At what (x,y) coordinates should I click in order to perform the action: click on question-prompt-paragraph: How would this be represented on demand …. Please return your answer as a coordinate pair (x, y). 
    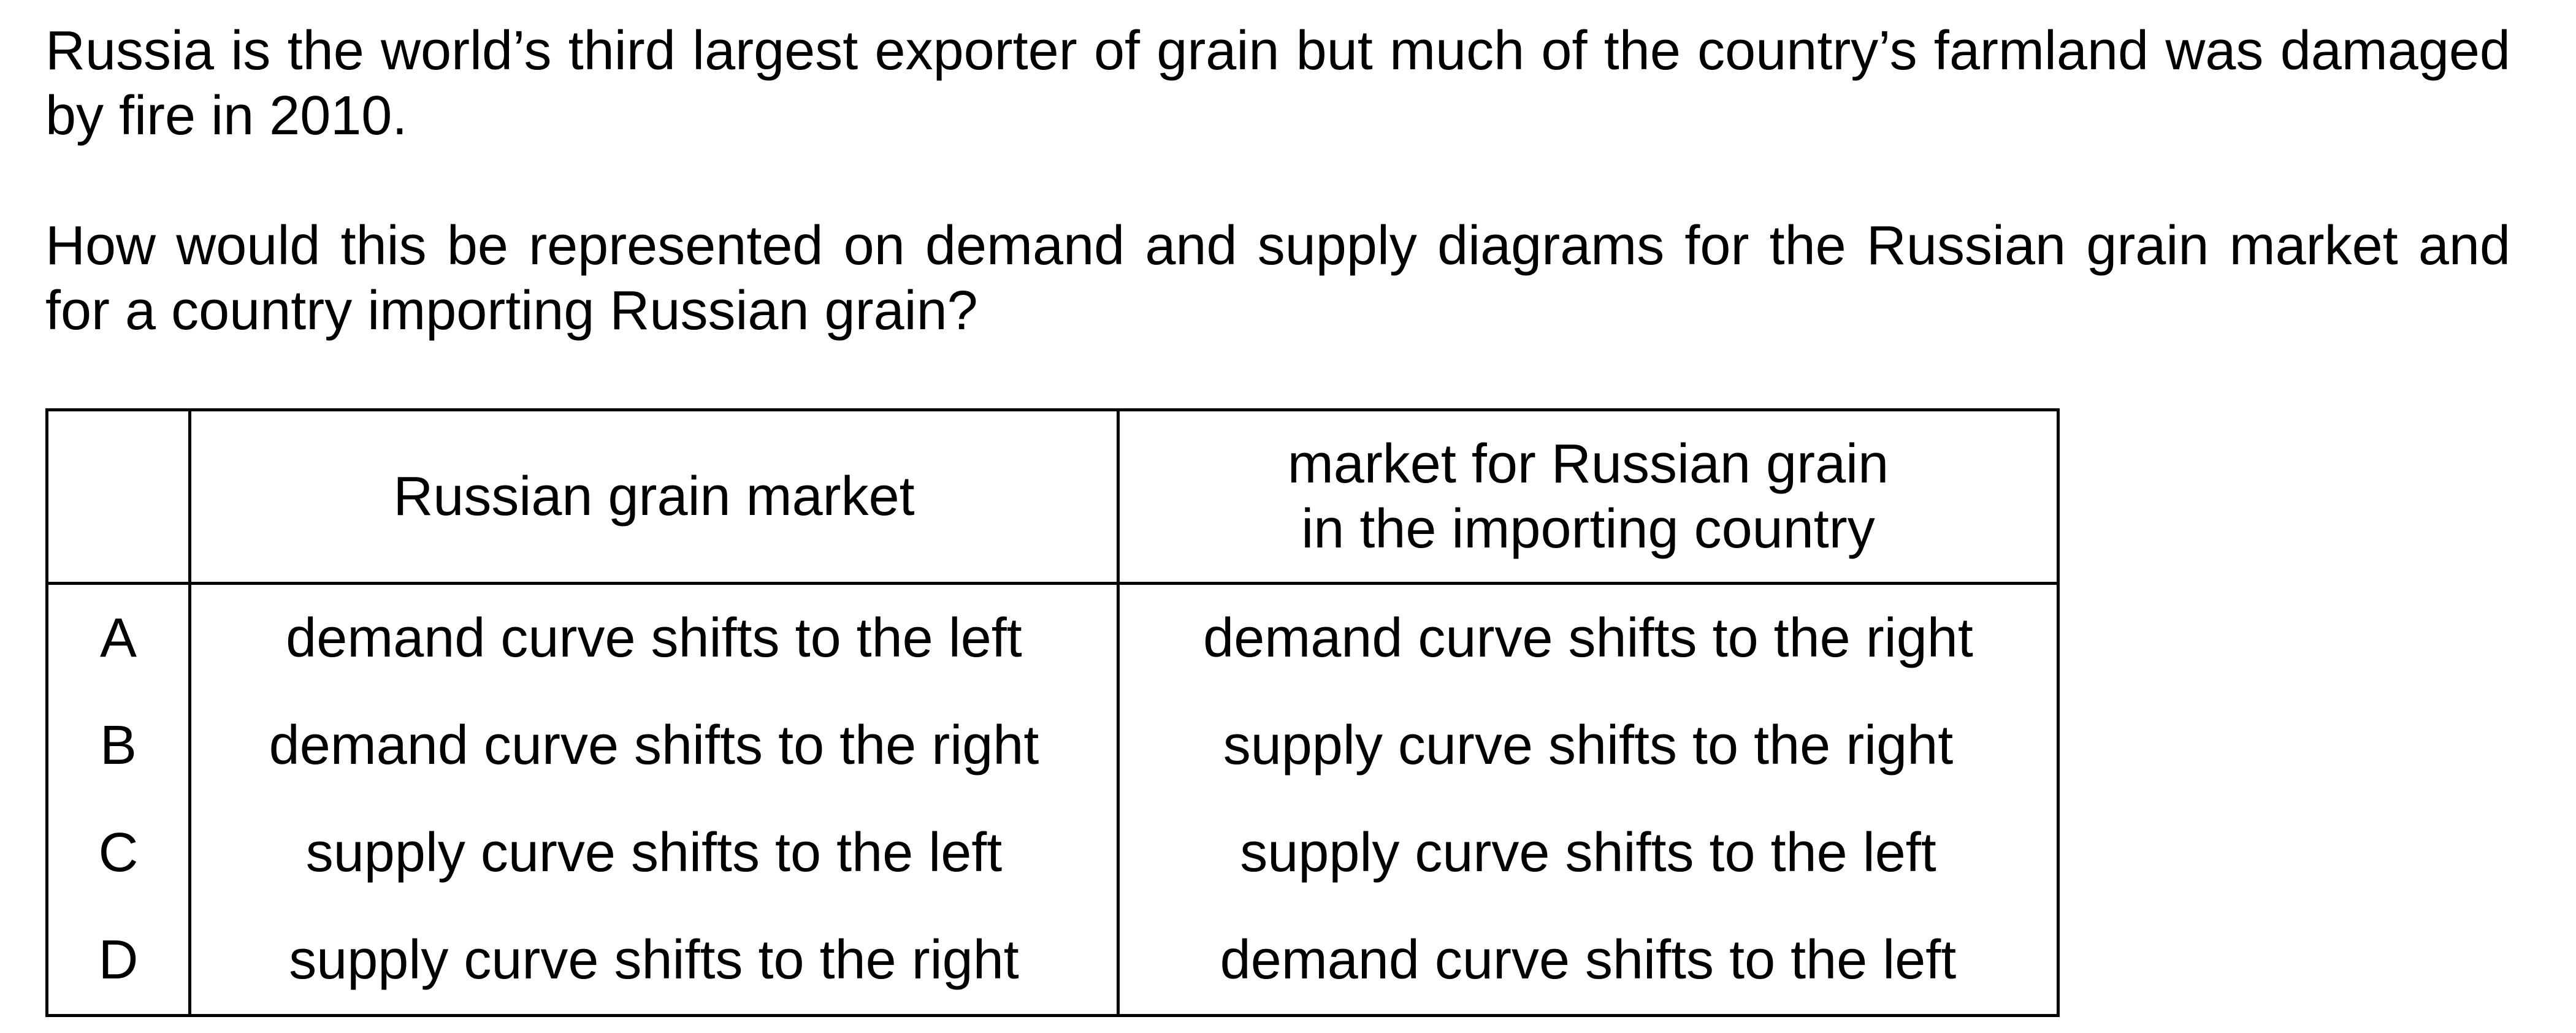
    Looking at the image, I should click on (1277, 278).